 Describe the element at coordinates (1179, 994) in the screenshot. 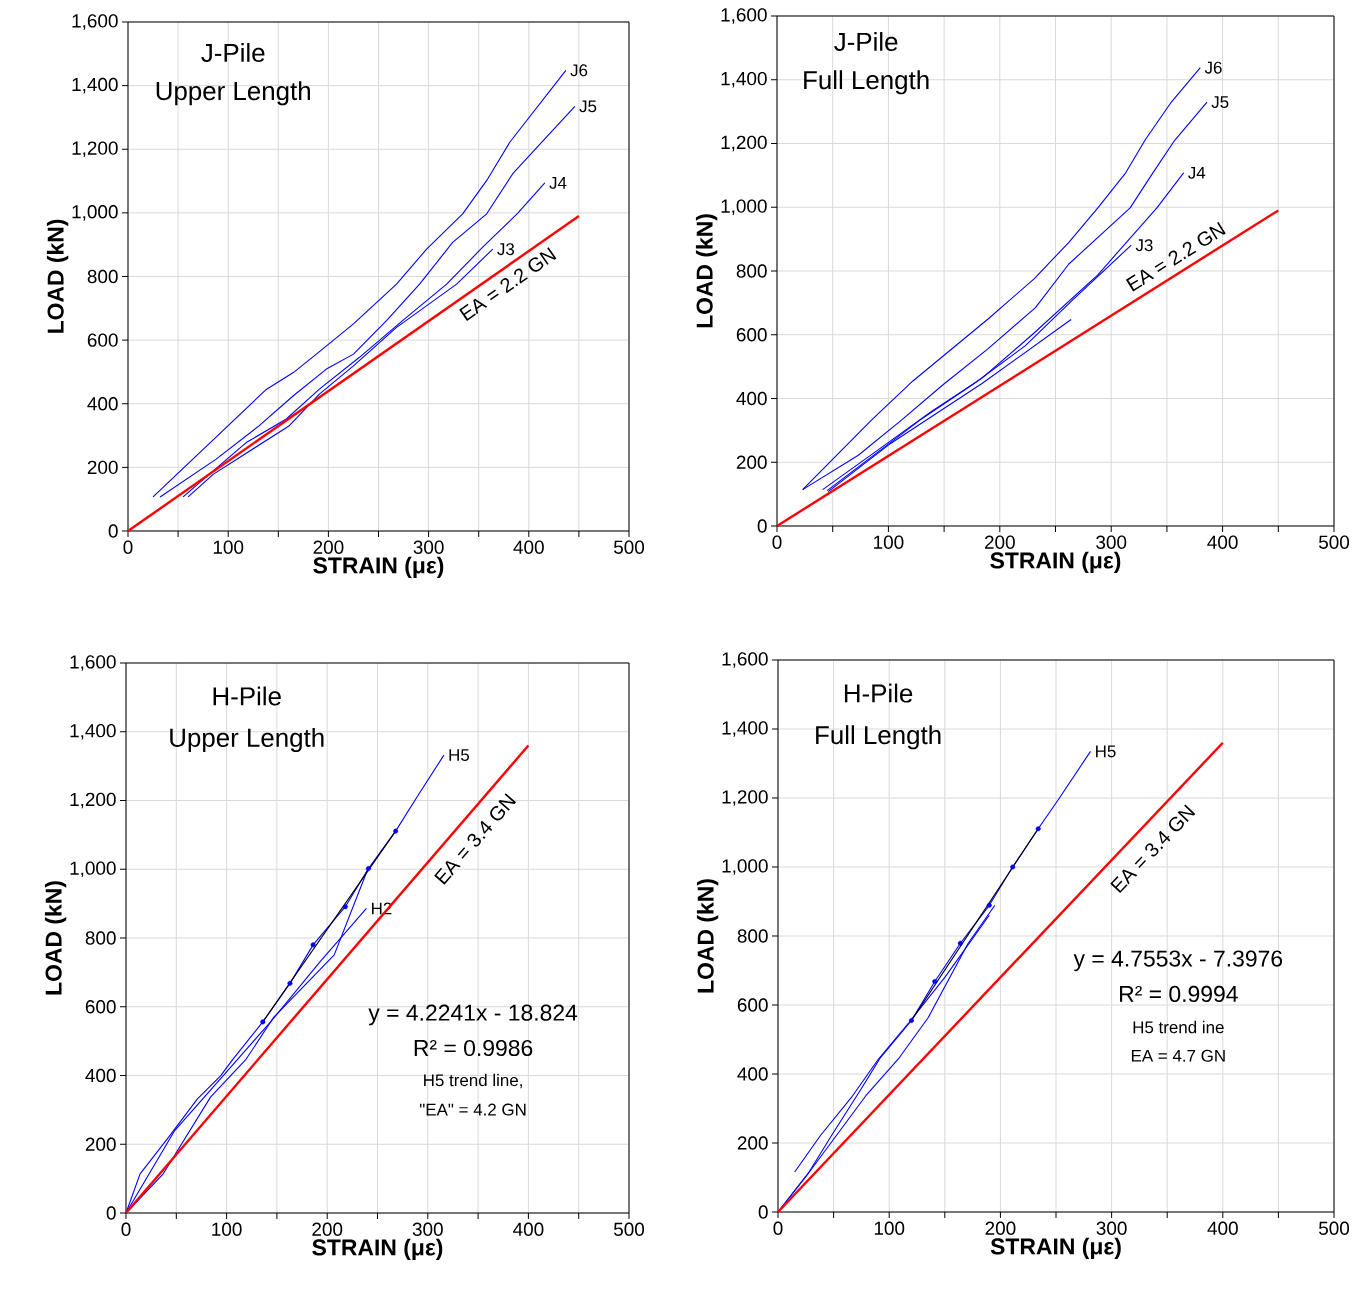

I see `annotation: R² = 0.9994` at that location.